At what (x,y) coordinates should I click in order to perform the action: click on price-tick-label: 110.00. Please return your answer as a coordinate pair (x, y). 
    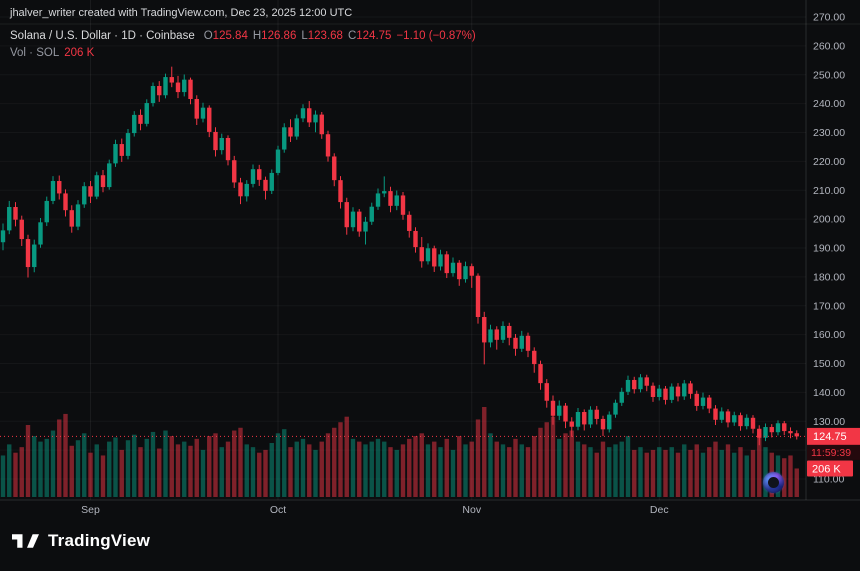
    Looking at the image, I should click on (828, 480).